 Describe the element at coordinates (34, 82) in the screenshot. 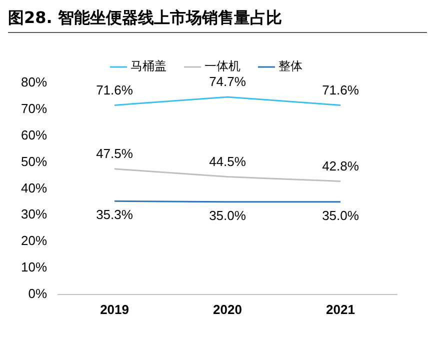

I see `y-tick-label: 80%` at that location.